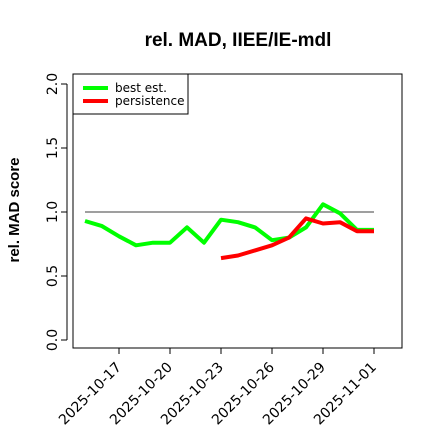 The width and height of the screenshot is (440, 440). I want to click on y-tick-label: 1.0, so click(53, 212).